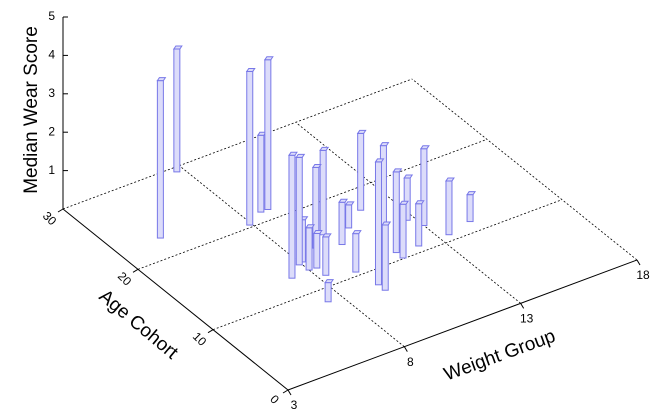  What do you see at coordinates (31, 110) in the screenshot?
I see `z-axis-title: Median Wear Score` at bounding box center [31, 110].